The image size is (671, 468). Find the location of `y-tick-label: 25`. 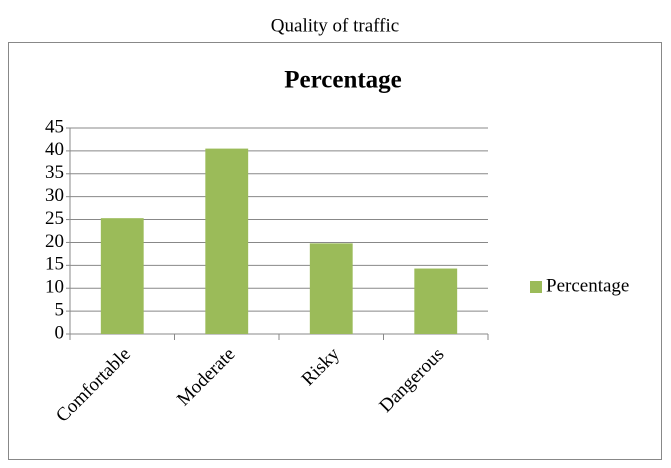

y-tick-label: 25 is located at coordinates (54, 218).